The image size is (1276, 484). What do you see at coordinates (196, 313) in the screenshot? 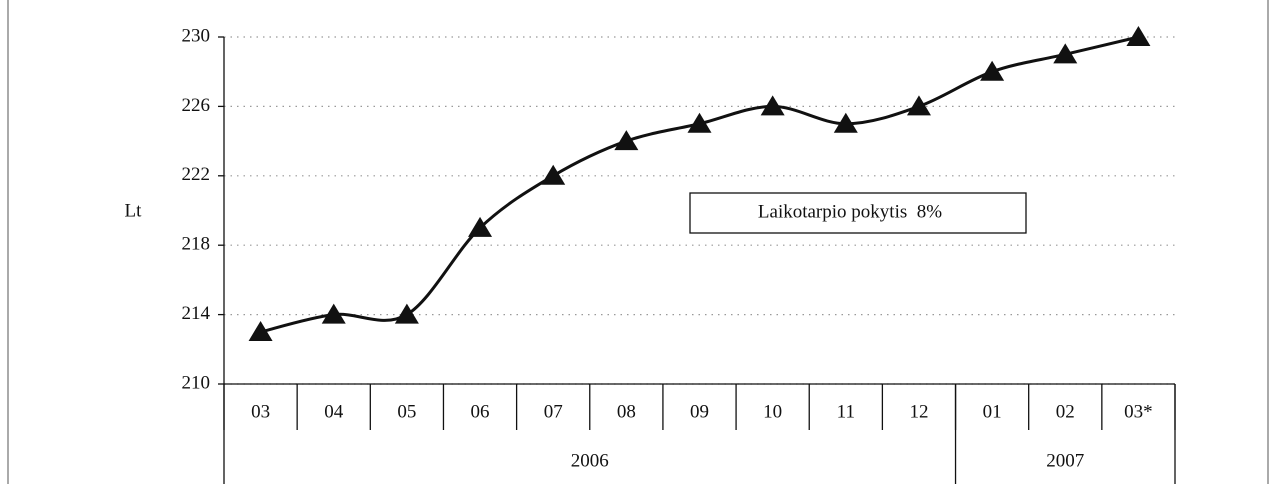
I see `y-tick-label: 214` at bounding box center [196, 313].